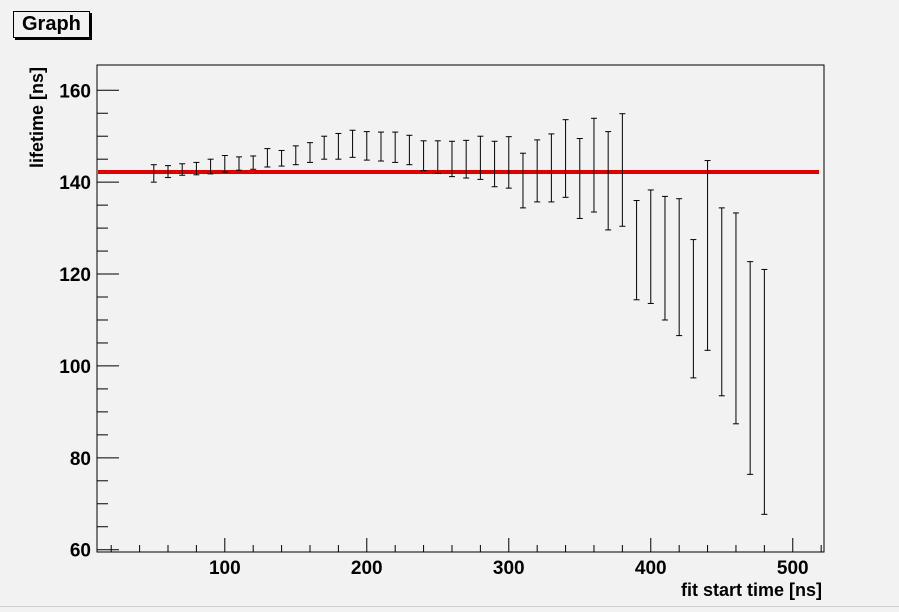 The width and height of the screenshot is (899, 612). I want to click on graph-title-box: Graph, so click(51, 24).